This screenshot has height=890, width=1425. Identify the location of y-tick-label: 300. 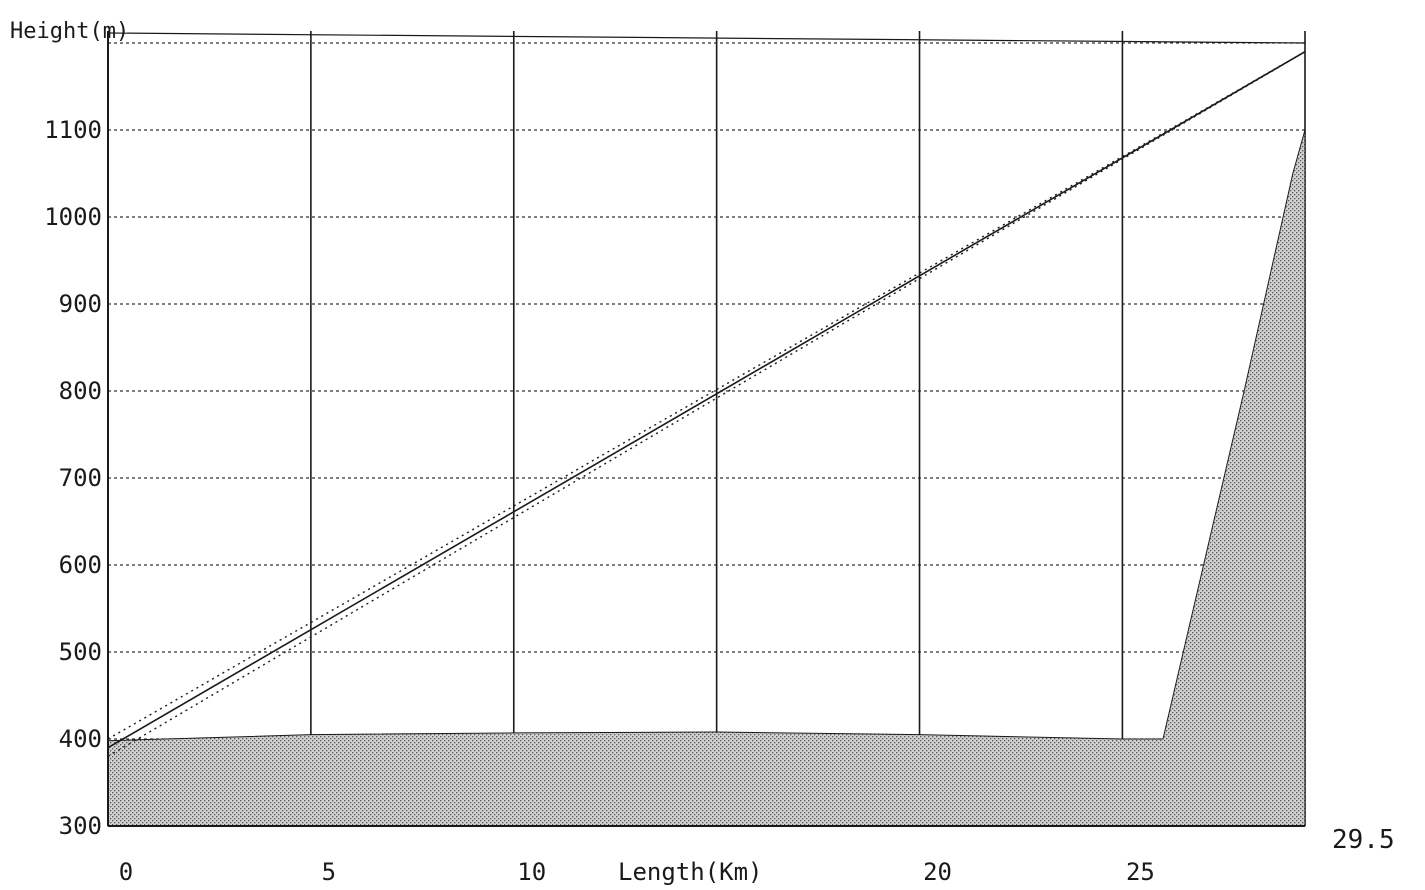
(80, 826).